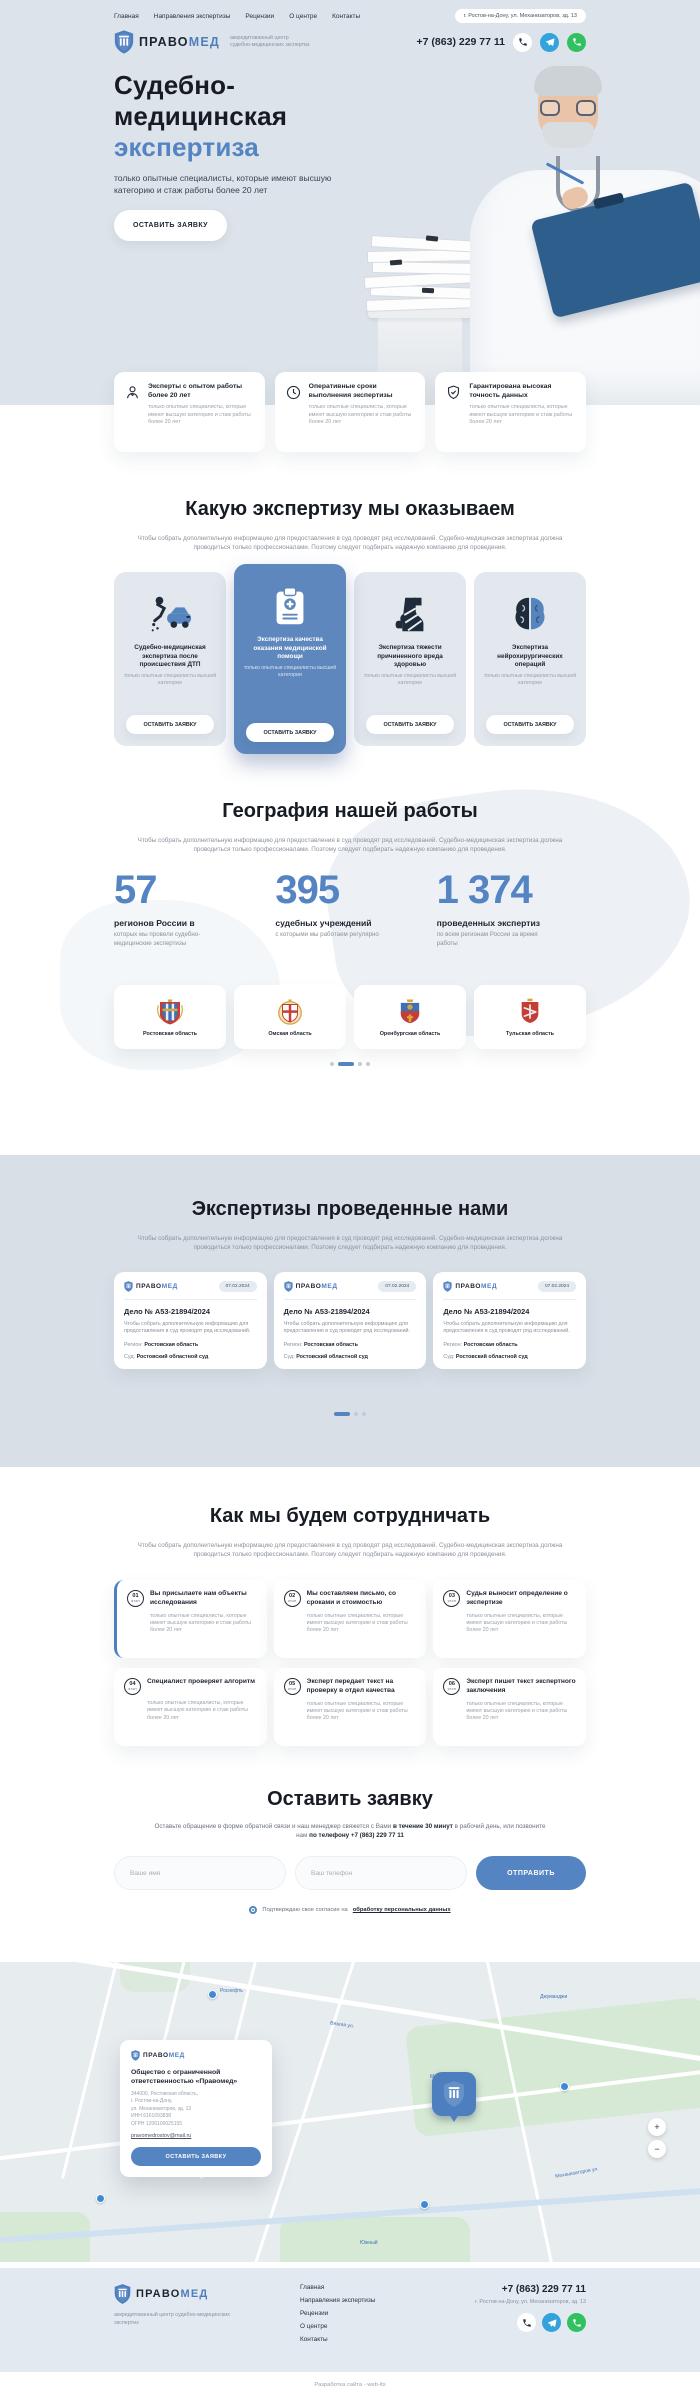 The width and height of the screenshot is (700, 2399). I want to click on site-credit: Разработка сайта - web-its, so click(350, 2385).